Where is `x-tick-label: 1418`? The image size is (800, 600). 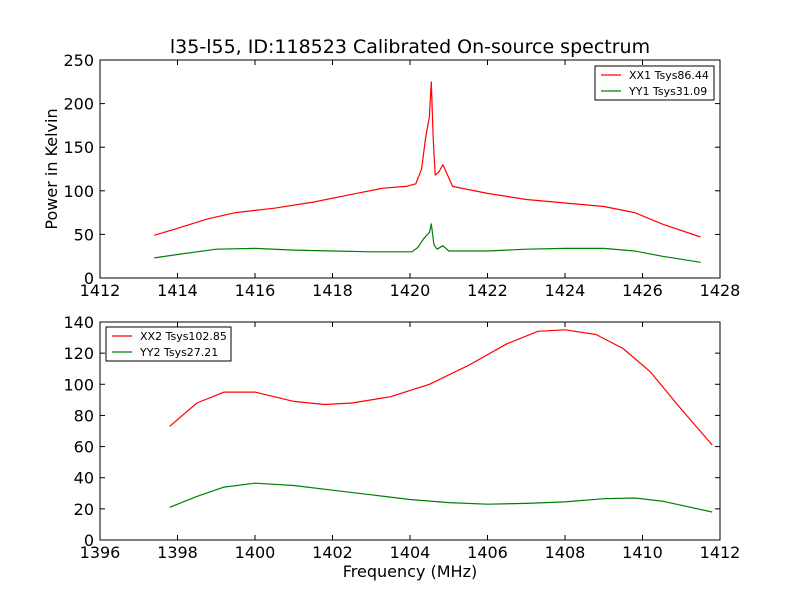
x-tick-label: 1418 is located at coordinates (332, 290).